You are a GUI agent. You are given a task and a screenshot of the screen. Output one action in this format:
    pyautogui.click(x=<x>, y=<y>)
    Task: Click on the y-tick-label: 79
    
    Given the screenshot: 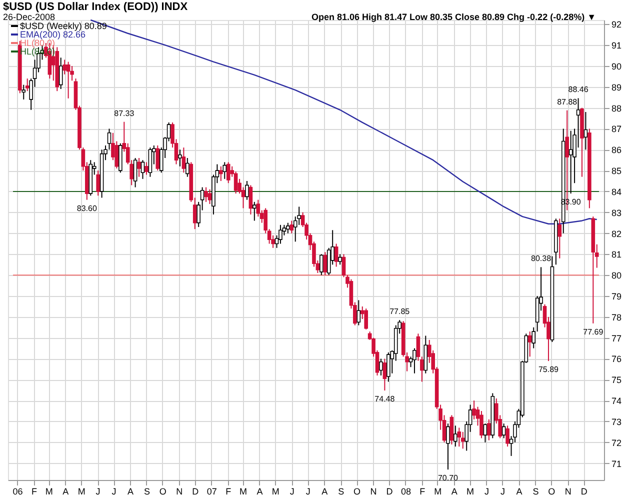 What is the action you would take?
    pyautogui.click(x=617, y=297)
    